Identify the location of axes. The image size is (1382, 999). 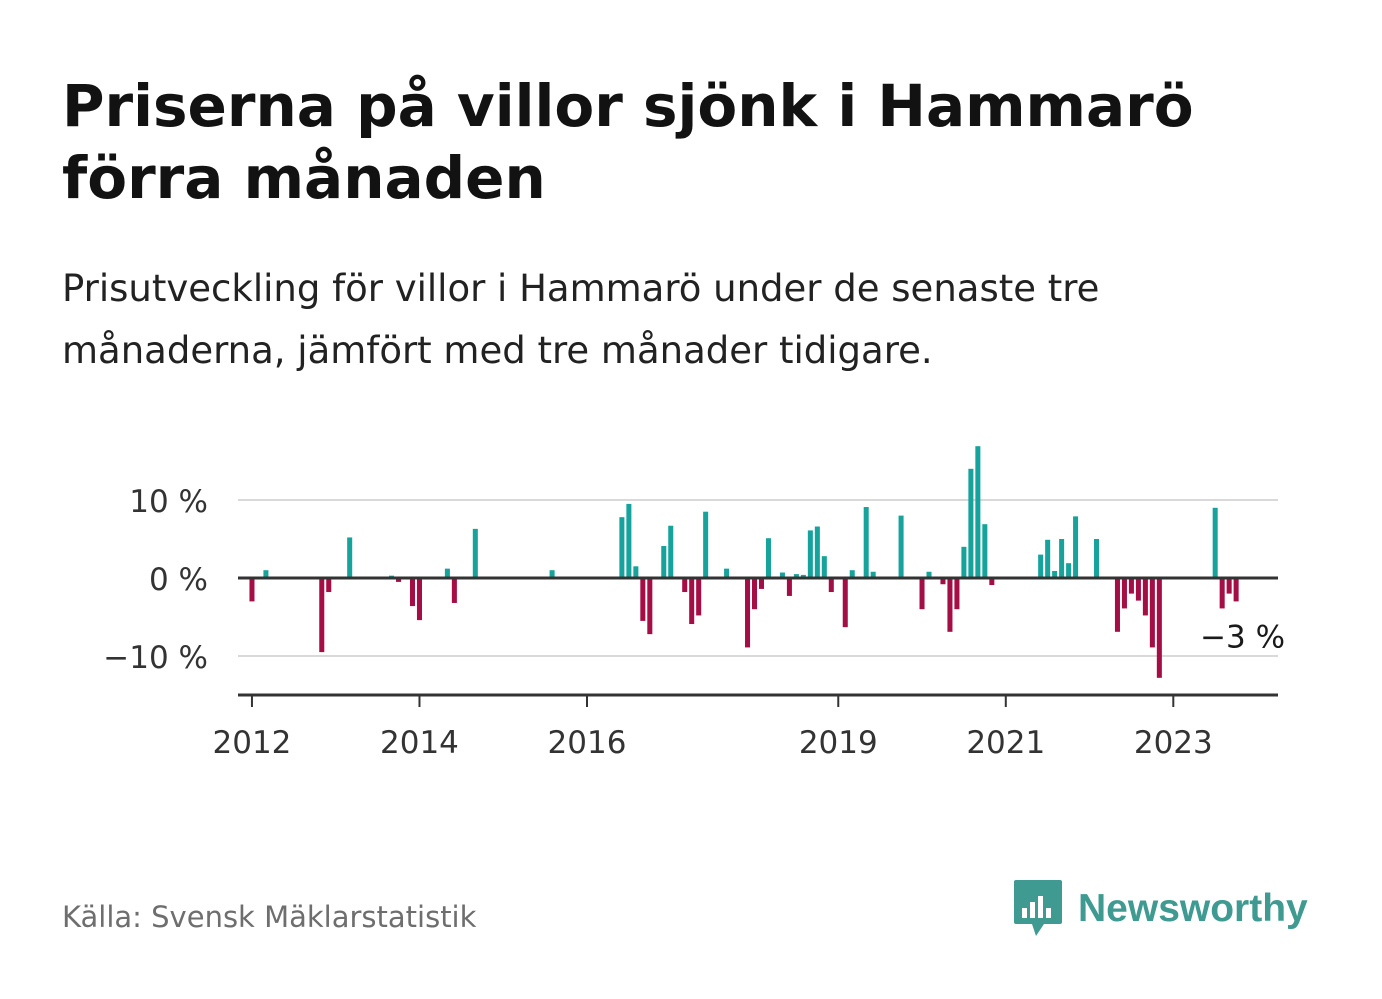
(758, 641).